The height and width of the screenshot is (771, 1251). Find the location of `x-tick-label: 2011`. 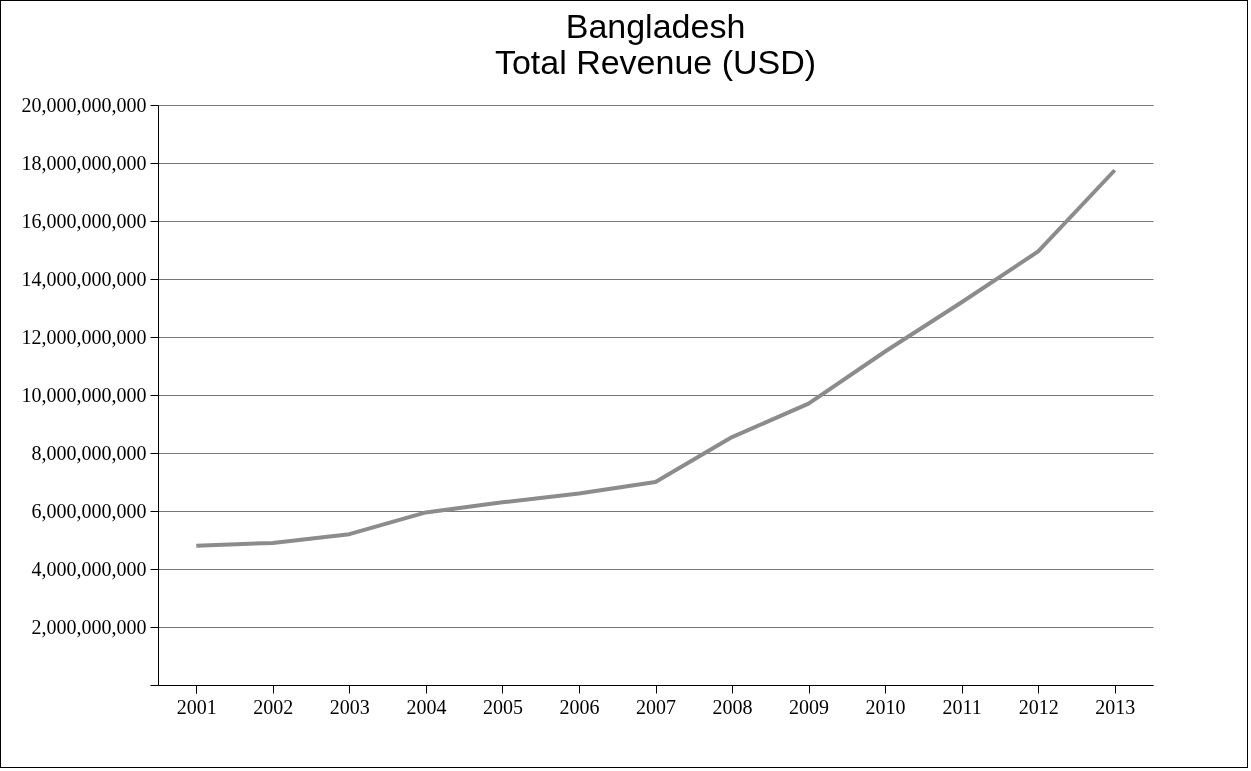

x-tick-label: 2011 is located at coordinates (962, 706).